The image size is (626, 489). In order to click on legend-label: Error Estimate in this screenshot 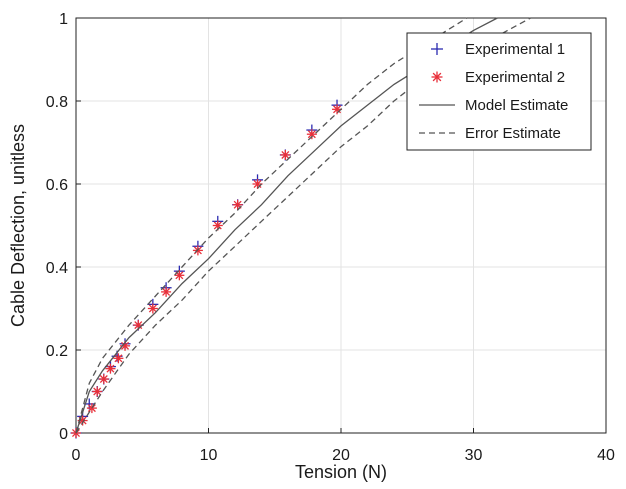, I will do `click(513, 133)`.